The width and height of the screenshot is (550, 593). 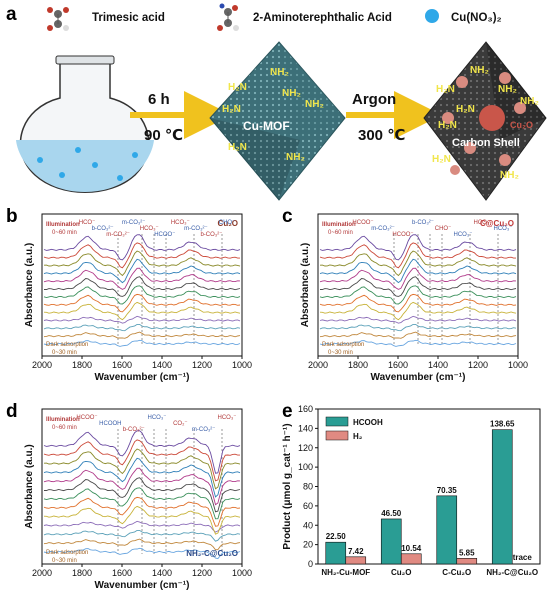 I want to click on bar-value-label: 70.35, so click(x=447, y=490).